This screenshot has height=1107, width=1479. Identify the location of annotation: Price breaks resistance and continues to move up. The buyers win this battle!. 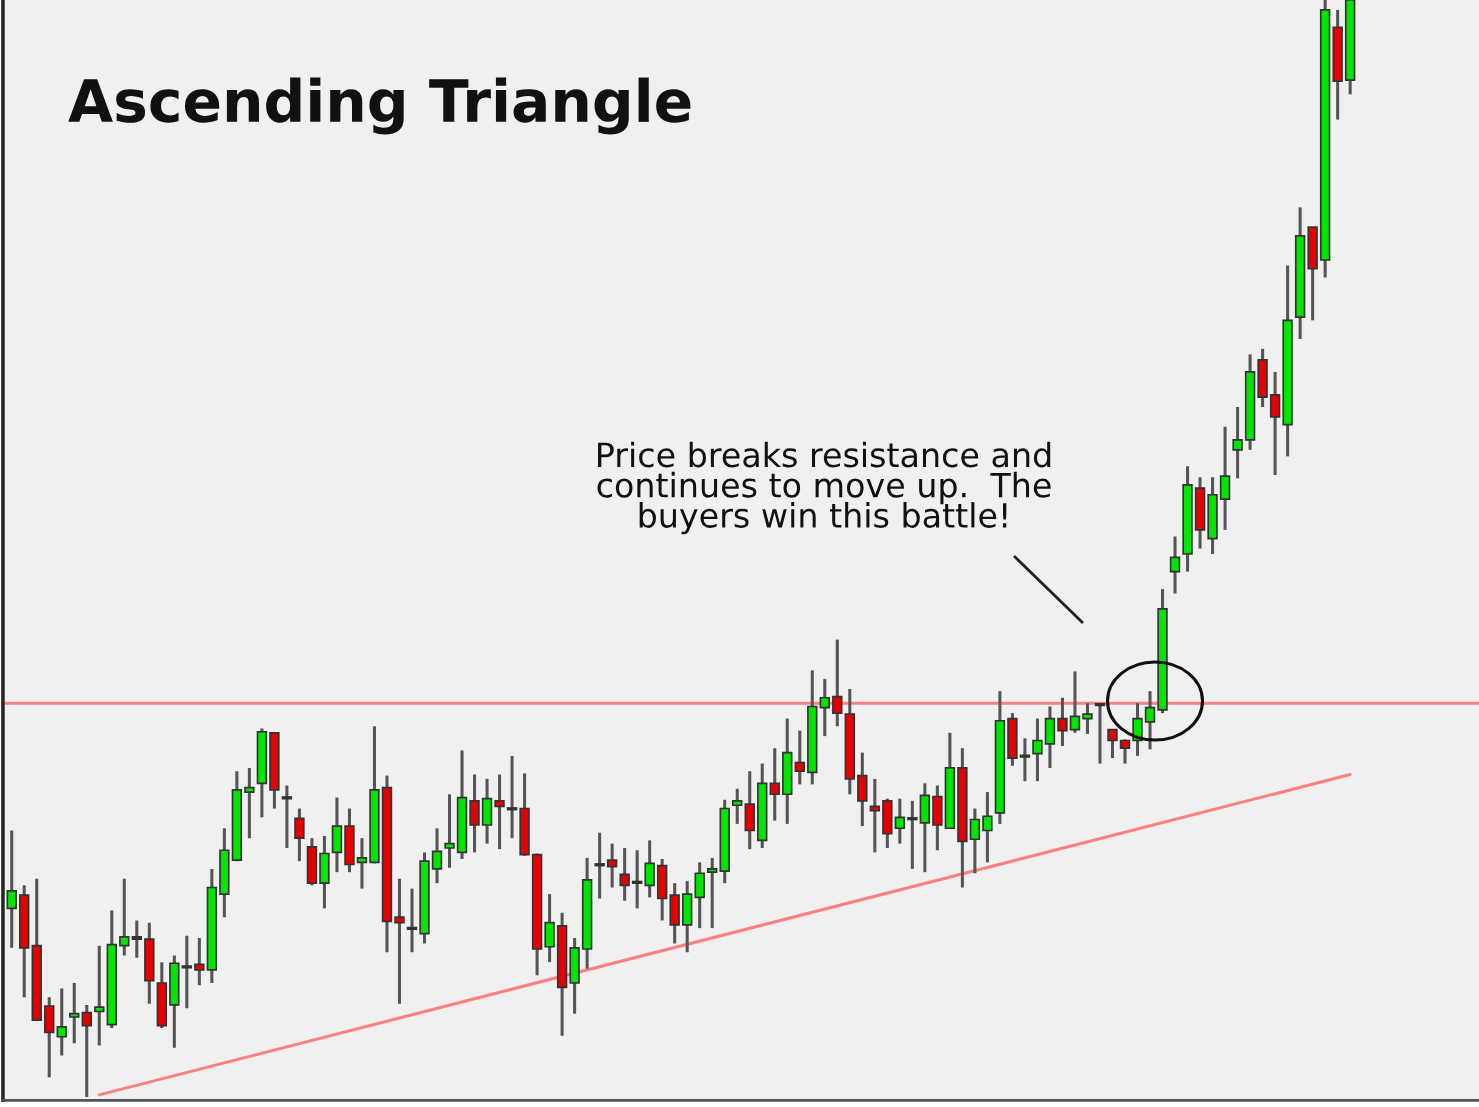
(824, 488).